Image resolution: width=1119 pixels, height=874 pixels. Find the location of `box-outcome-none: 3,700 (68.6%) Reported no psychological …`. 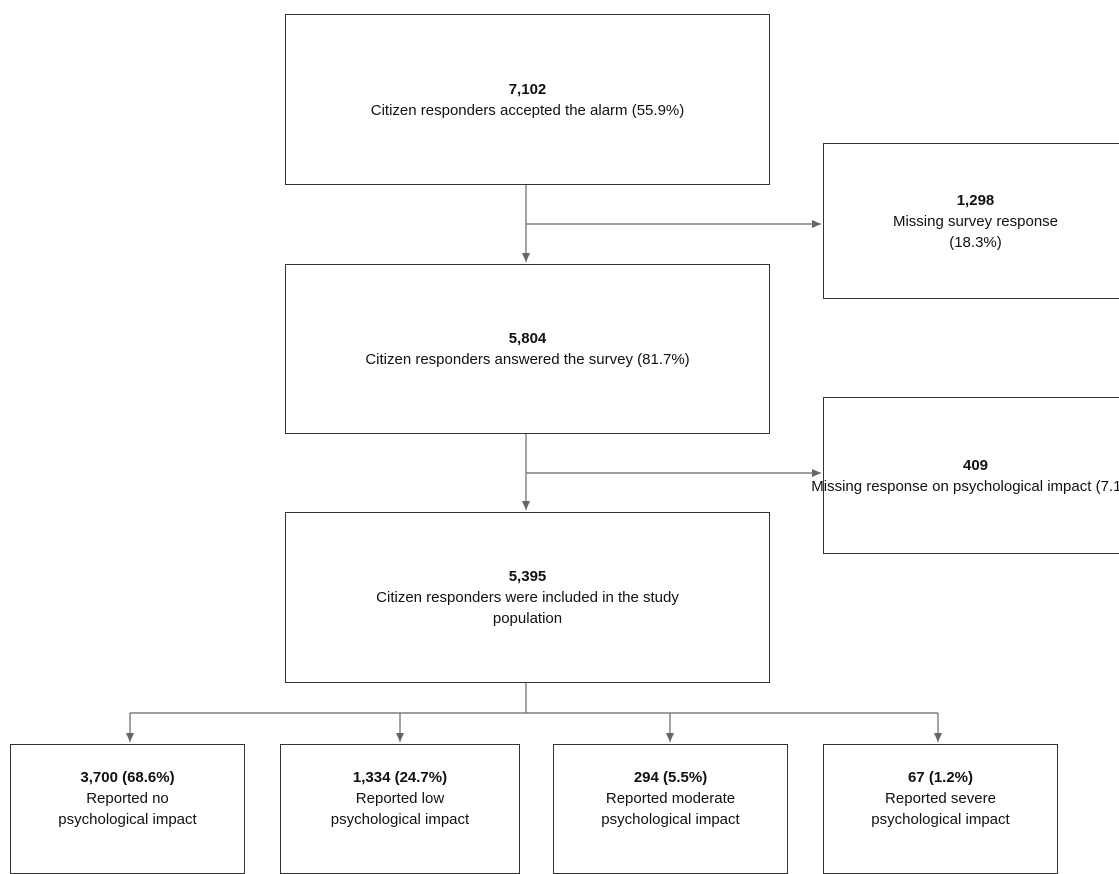

box-outcome-none: 3,700 (68.6%) Reported no psychological … is located at coordinates (127, 809).